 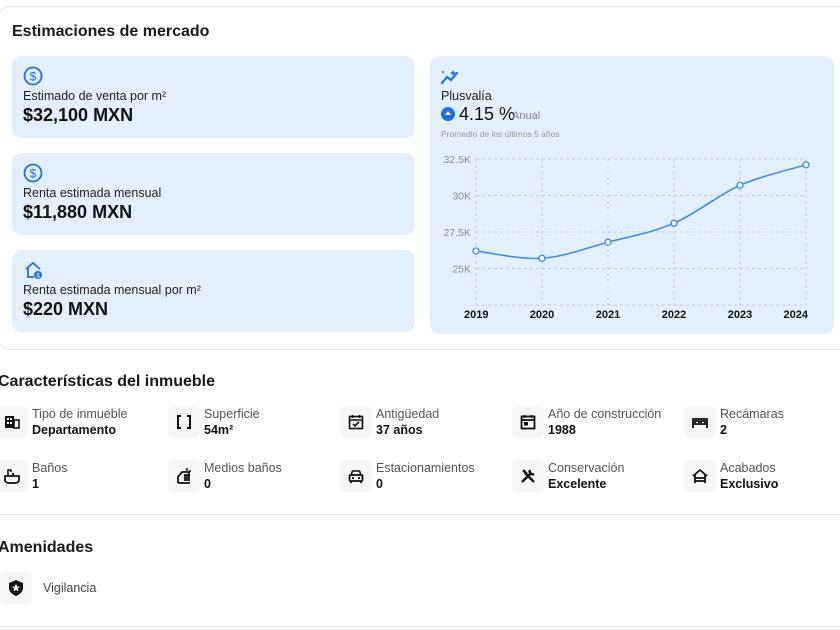 I want to click on x-tick-label: 2023, so click(x=740, y=315).